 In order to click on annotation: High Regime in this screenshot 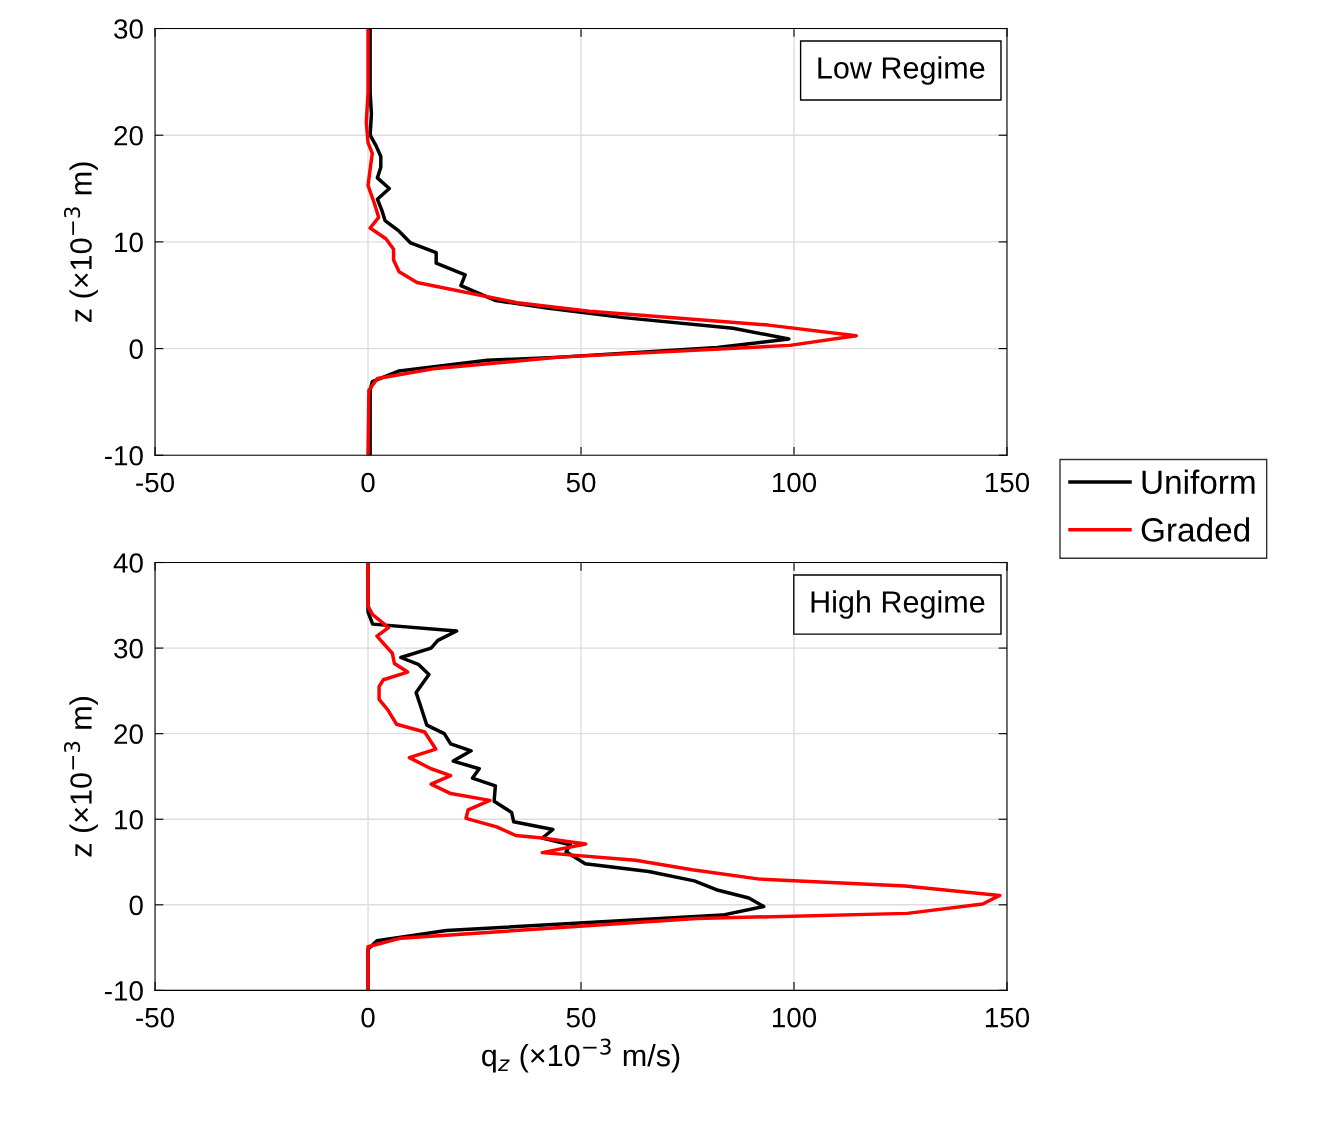, I will do `click(898, 604)`.